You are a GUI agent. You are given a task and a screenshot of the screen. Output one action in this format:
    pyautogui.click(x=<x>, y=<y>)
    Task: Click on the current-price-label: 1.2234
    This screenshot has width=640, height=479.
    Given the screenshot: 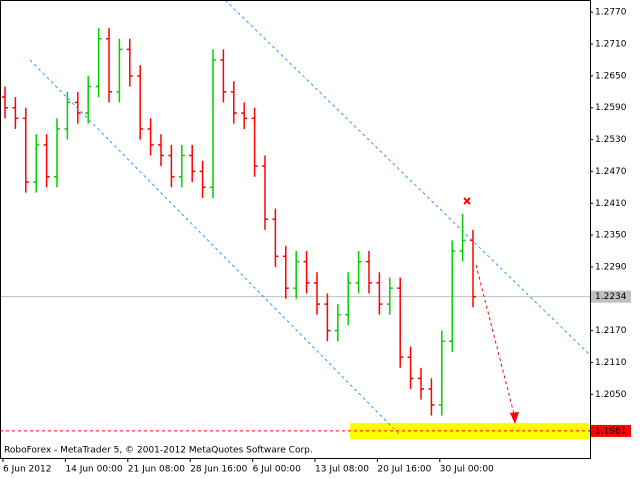 What is the action you would take?
    pyautogui.click(x=611, y=297)
    